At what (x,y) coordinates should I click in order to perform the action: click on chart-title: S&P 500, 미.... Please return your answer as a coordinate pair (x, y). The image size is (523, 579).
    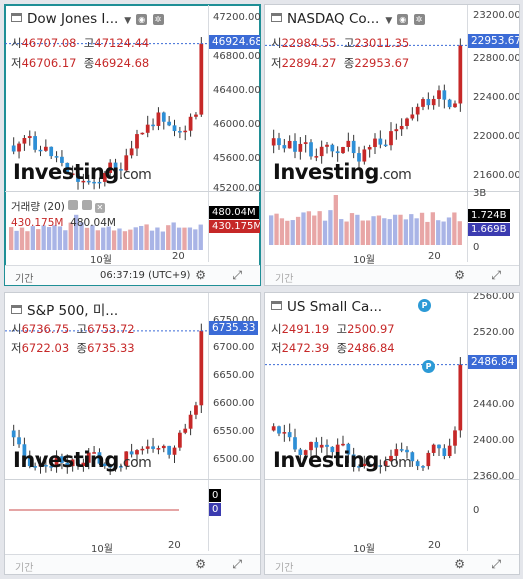
    Looking at the image, I should click on (73, 311).